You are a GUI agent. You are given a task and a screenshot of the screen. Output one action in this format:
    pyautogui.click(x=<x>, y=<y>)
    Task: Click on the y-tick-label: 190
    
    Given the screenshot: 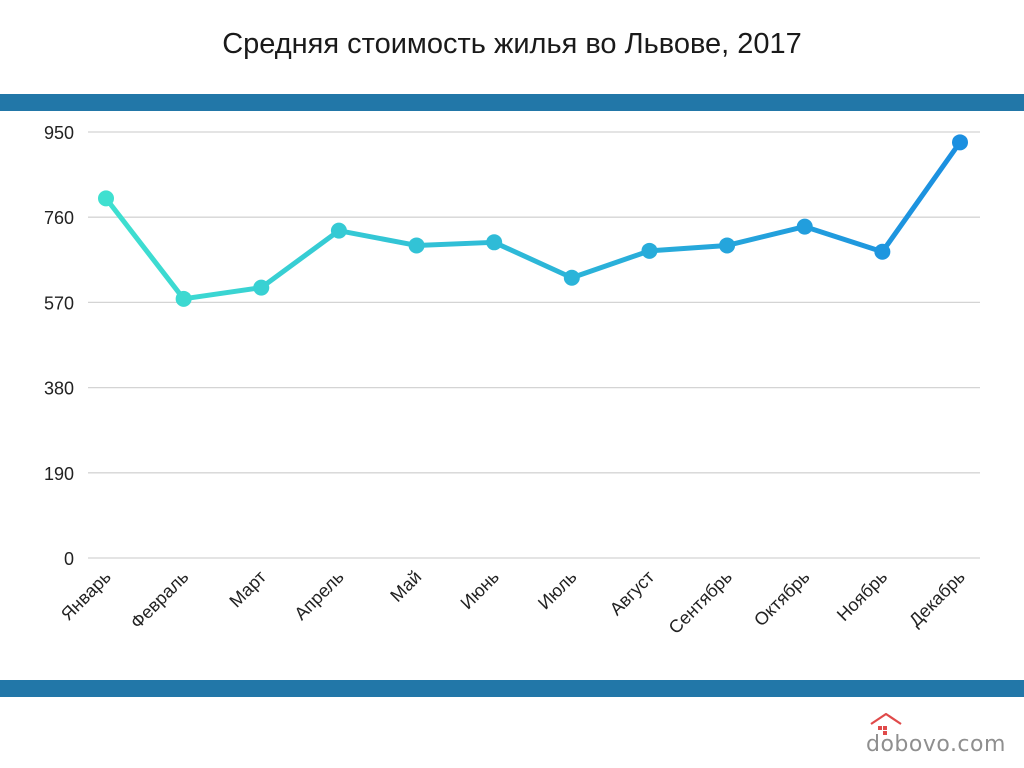 What is the action you would take?
    pyautogui.click(x=59, y=474)
    